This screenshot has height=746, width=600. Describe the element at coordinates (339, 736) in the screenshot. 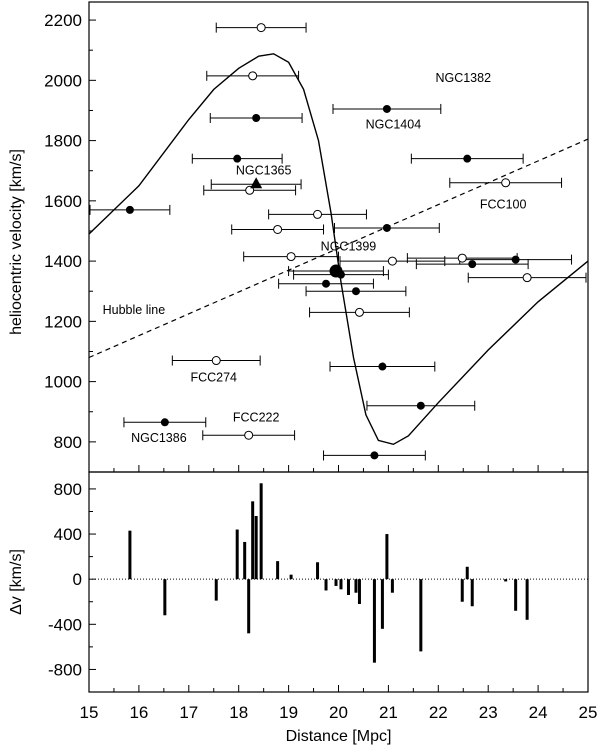

I see `x-axis-title: Distance [Mpc]` at that location.